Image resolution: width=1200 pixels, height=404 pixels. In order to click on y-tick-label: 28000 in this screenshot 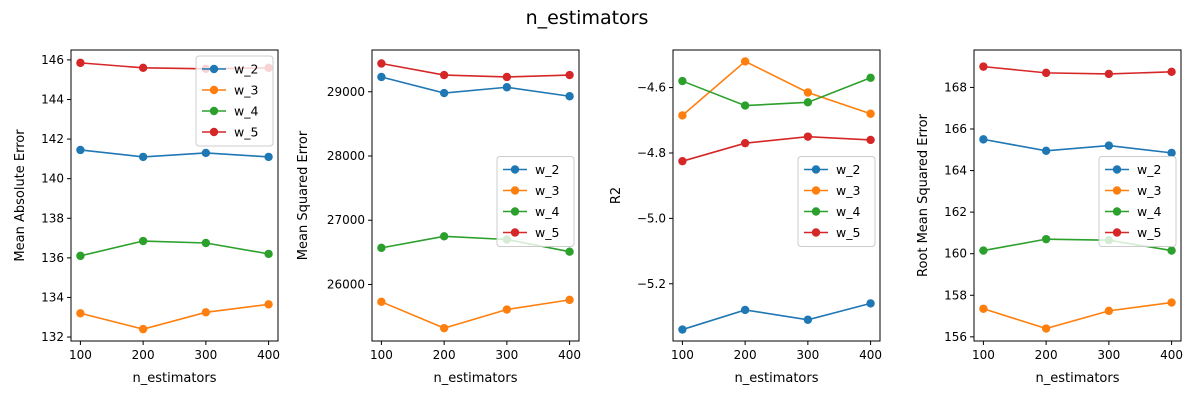, I will do `click(346, 156)`.